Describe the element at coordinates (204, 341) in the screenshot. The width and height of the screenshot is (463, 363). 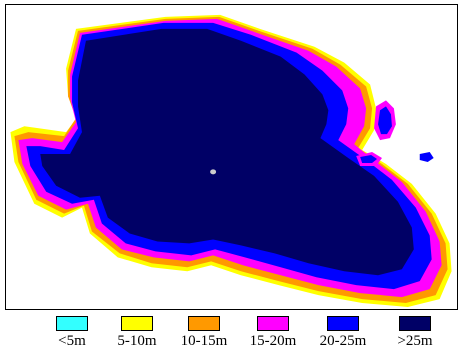
I see `legend-label: 10-15m` at that location.